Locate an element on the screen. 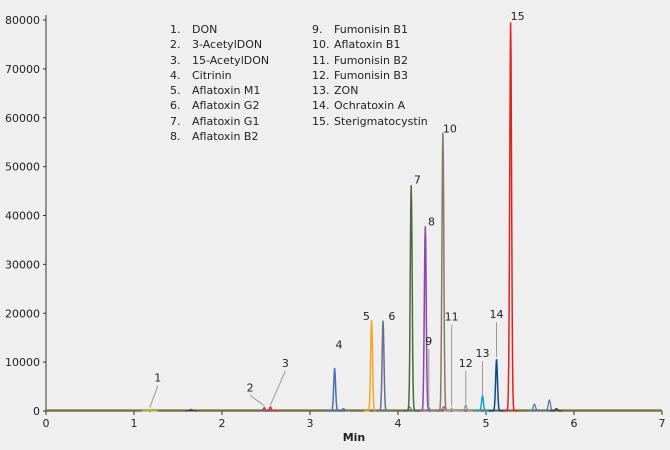  legend-item: 2. 3-AcetylDON is located at coordinates (219, 44).